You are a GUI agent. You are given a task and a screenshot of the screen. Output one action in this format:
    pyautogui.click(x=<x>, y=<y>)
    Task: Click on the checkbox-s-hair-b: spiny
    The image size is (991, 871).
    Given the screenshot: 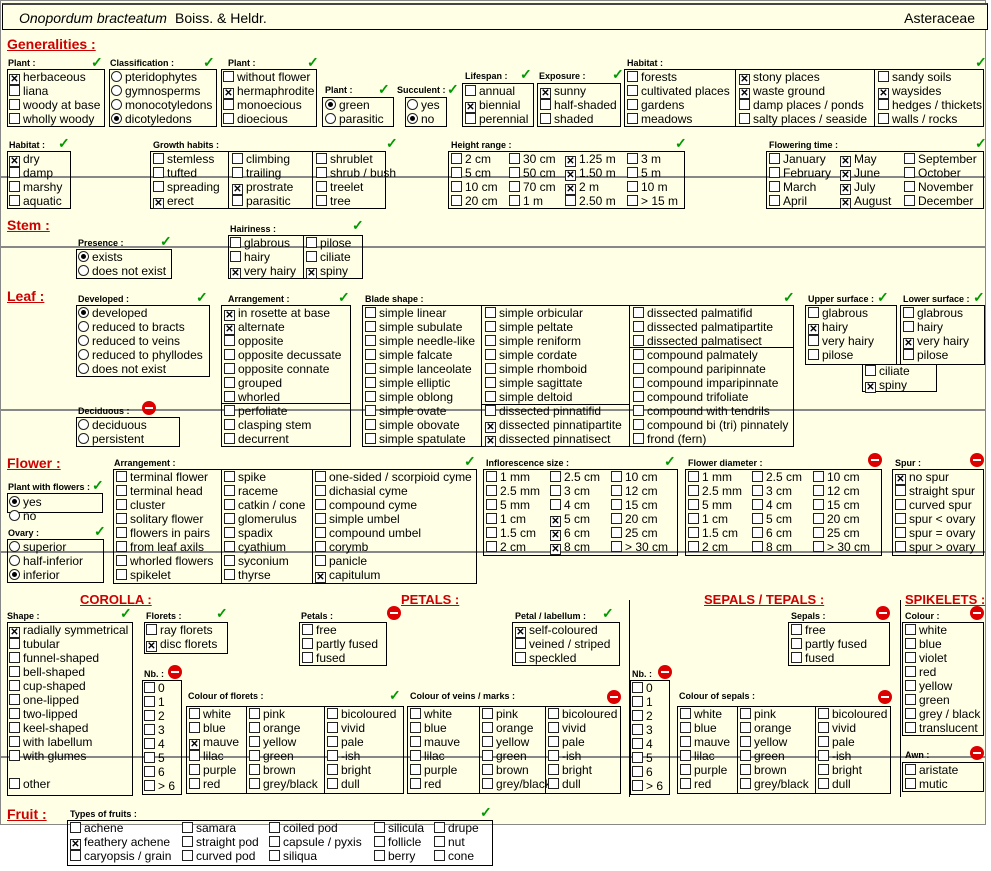 What is the action you would take?
    pyautogui.click(x=327, y=271)
    